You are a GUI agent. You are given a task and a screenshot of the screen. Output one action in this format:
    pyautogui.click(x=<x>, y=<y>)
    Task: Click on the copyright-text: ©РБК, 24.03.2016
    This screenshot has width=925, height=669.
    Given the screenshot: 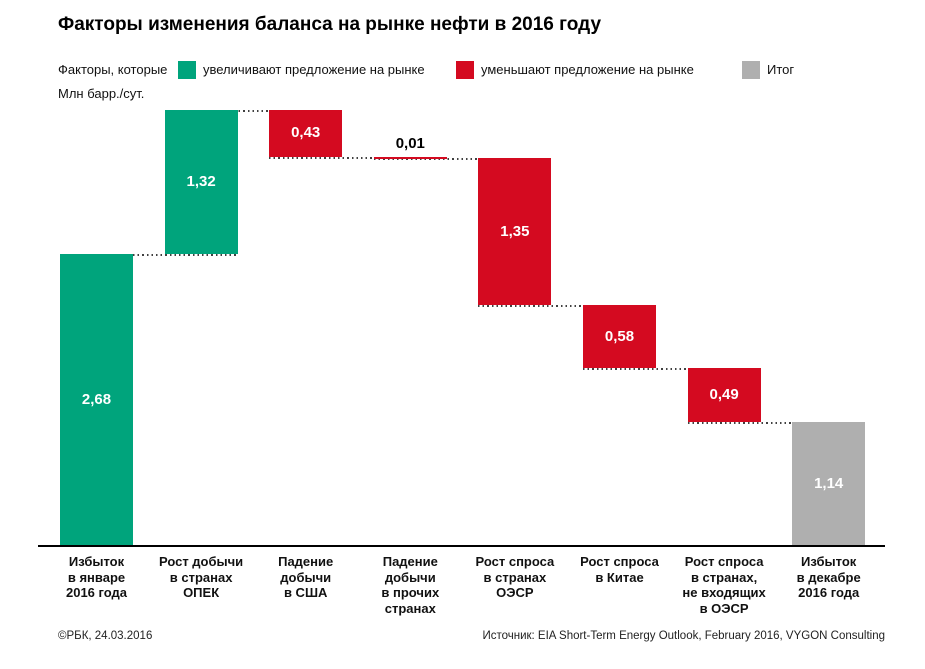 What is the action you would take?
    pyautogui.click(x=105, y=636)
    